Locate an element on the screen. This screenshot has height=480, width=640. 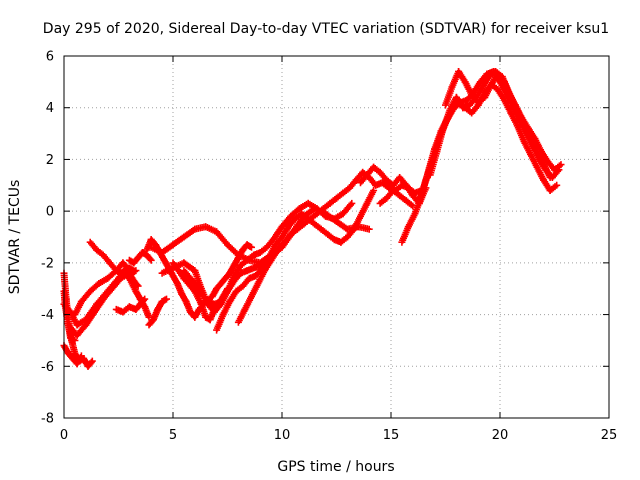
y-tick-label: 6 is located at coordinates (50, 57).